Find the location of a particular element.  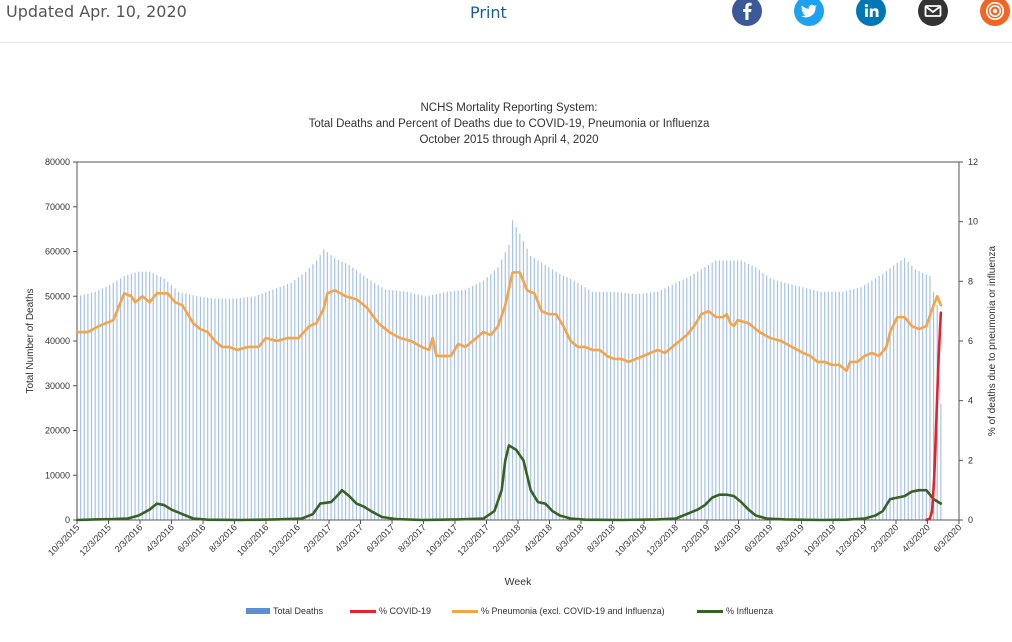

x-axis-title: Week is located at coordinates (518, 582).